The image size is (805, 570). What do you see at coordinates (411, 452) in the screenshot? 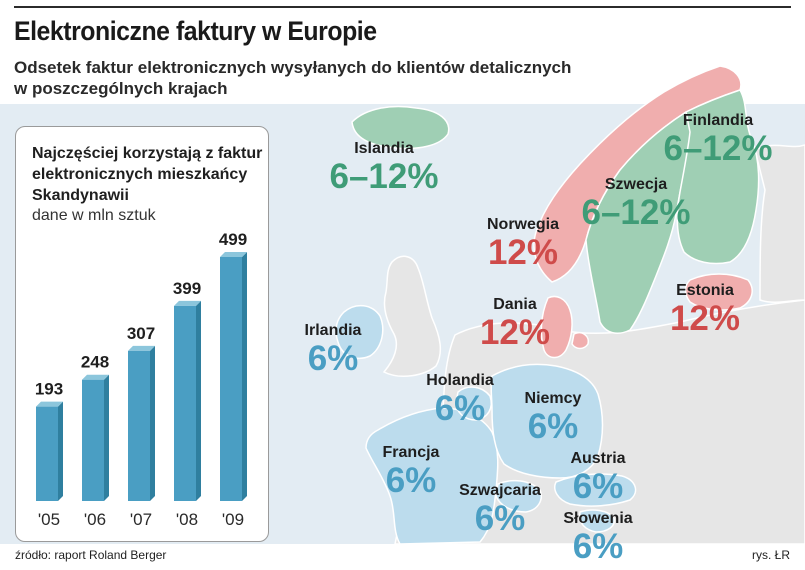
I see `country-name: Francja` at bounding box center [411, 452].